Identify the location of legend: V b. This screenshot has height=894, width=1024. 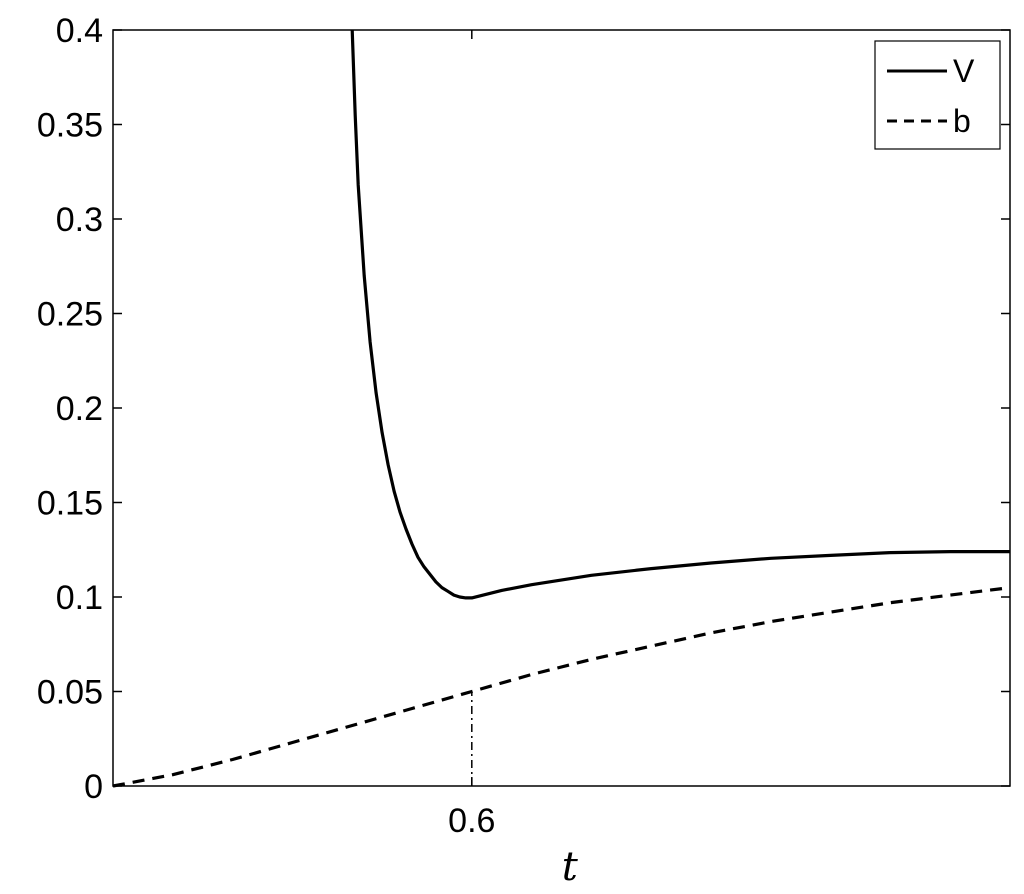
(937, 95).